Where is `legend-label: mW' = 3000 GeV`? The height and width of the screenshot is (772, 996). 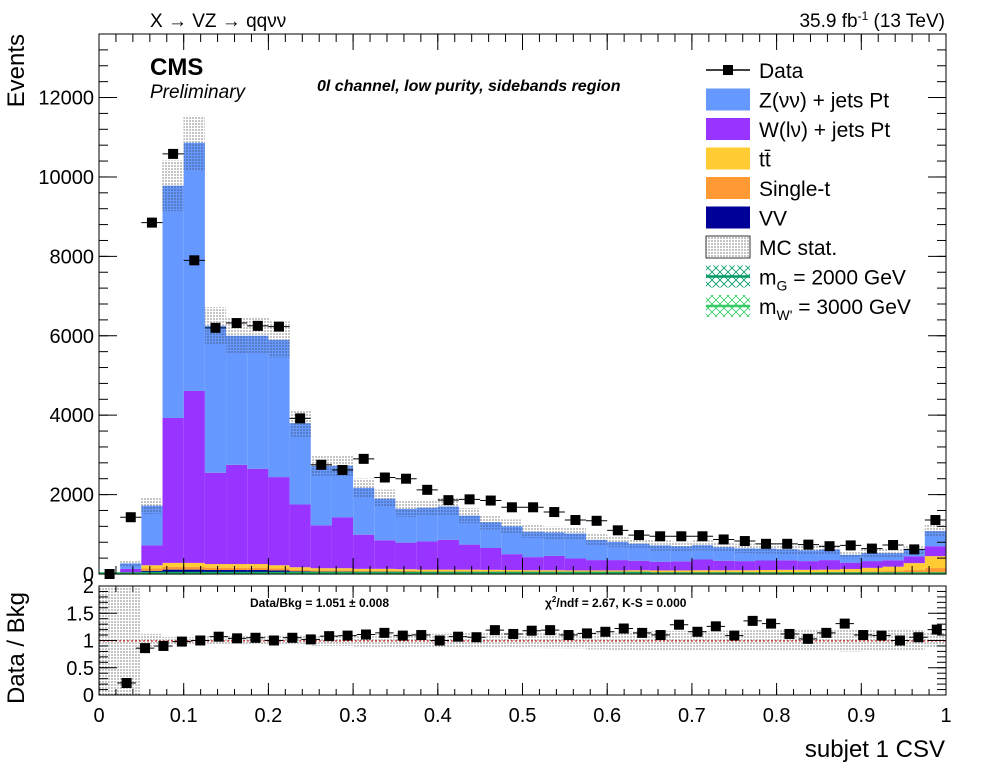 legend-label: mW' = 3000 GeV is located at coordinates (835, 309).